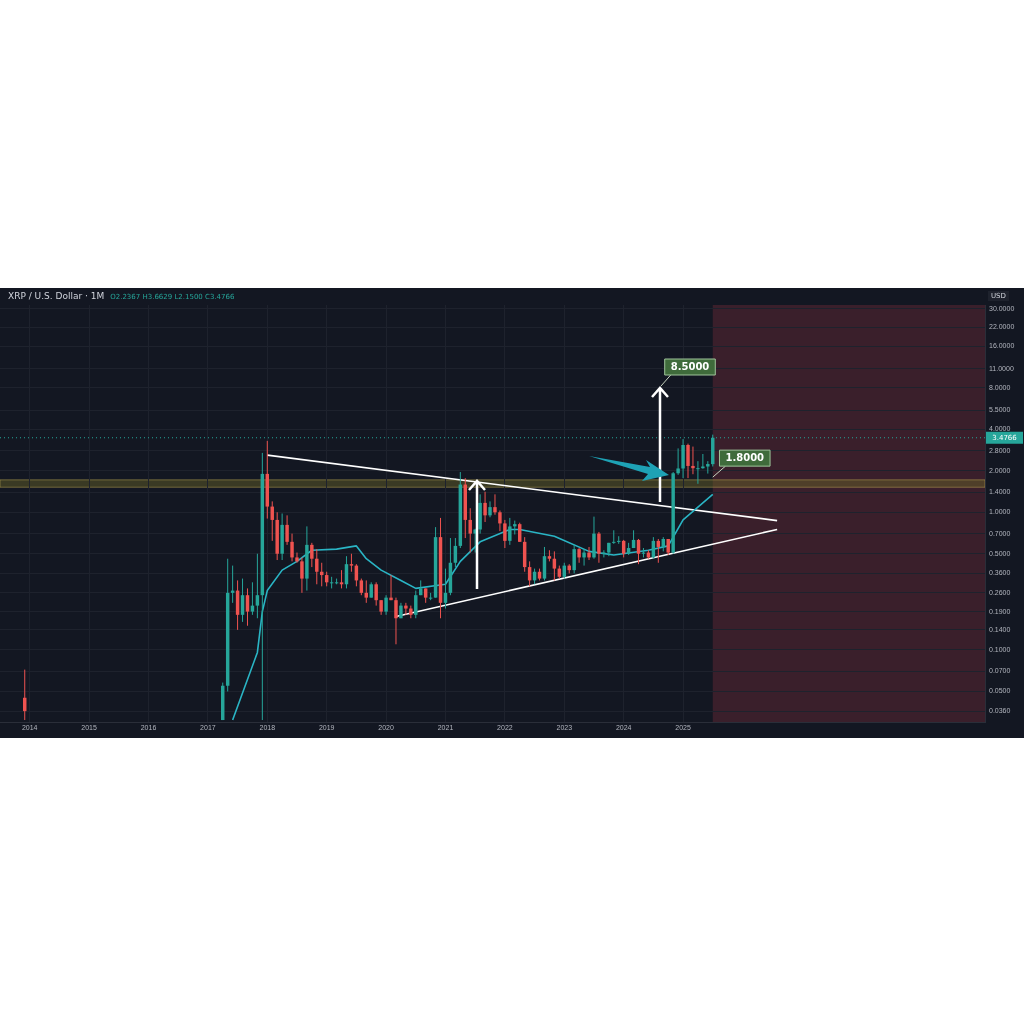 This screenshot has height=1024, width=1024. Describe the element at coordinates (690, 367) in the screenshot. I see `annotation: 8.5000` at that location.